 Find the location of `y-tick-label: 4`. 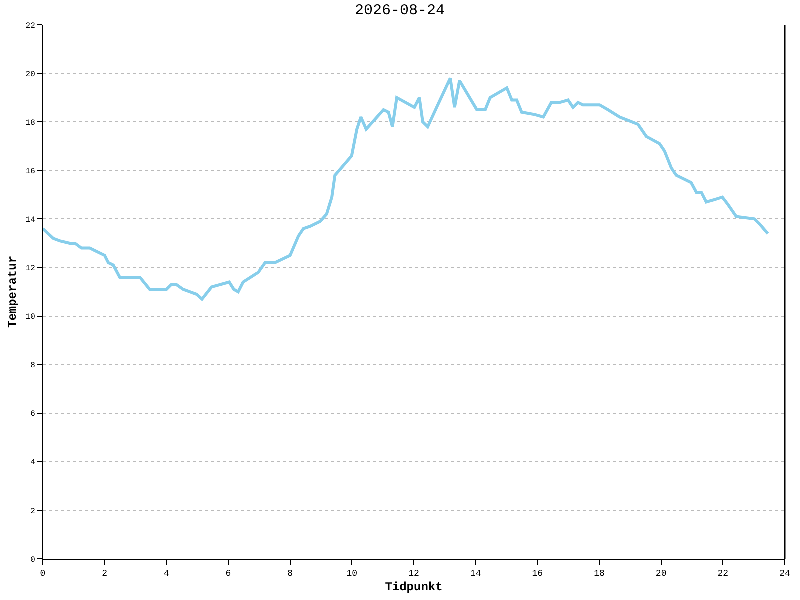

y-tick-label: 4 is located at coordinates (33, 463).